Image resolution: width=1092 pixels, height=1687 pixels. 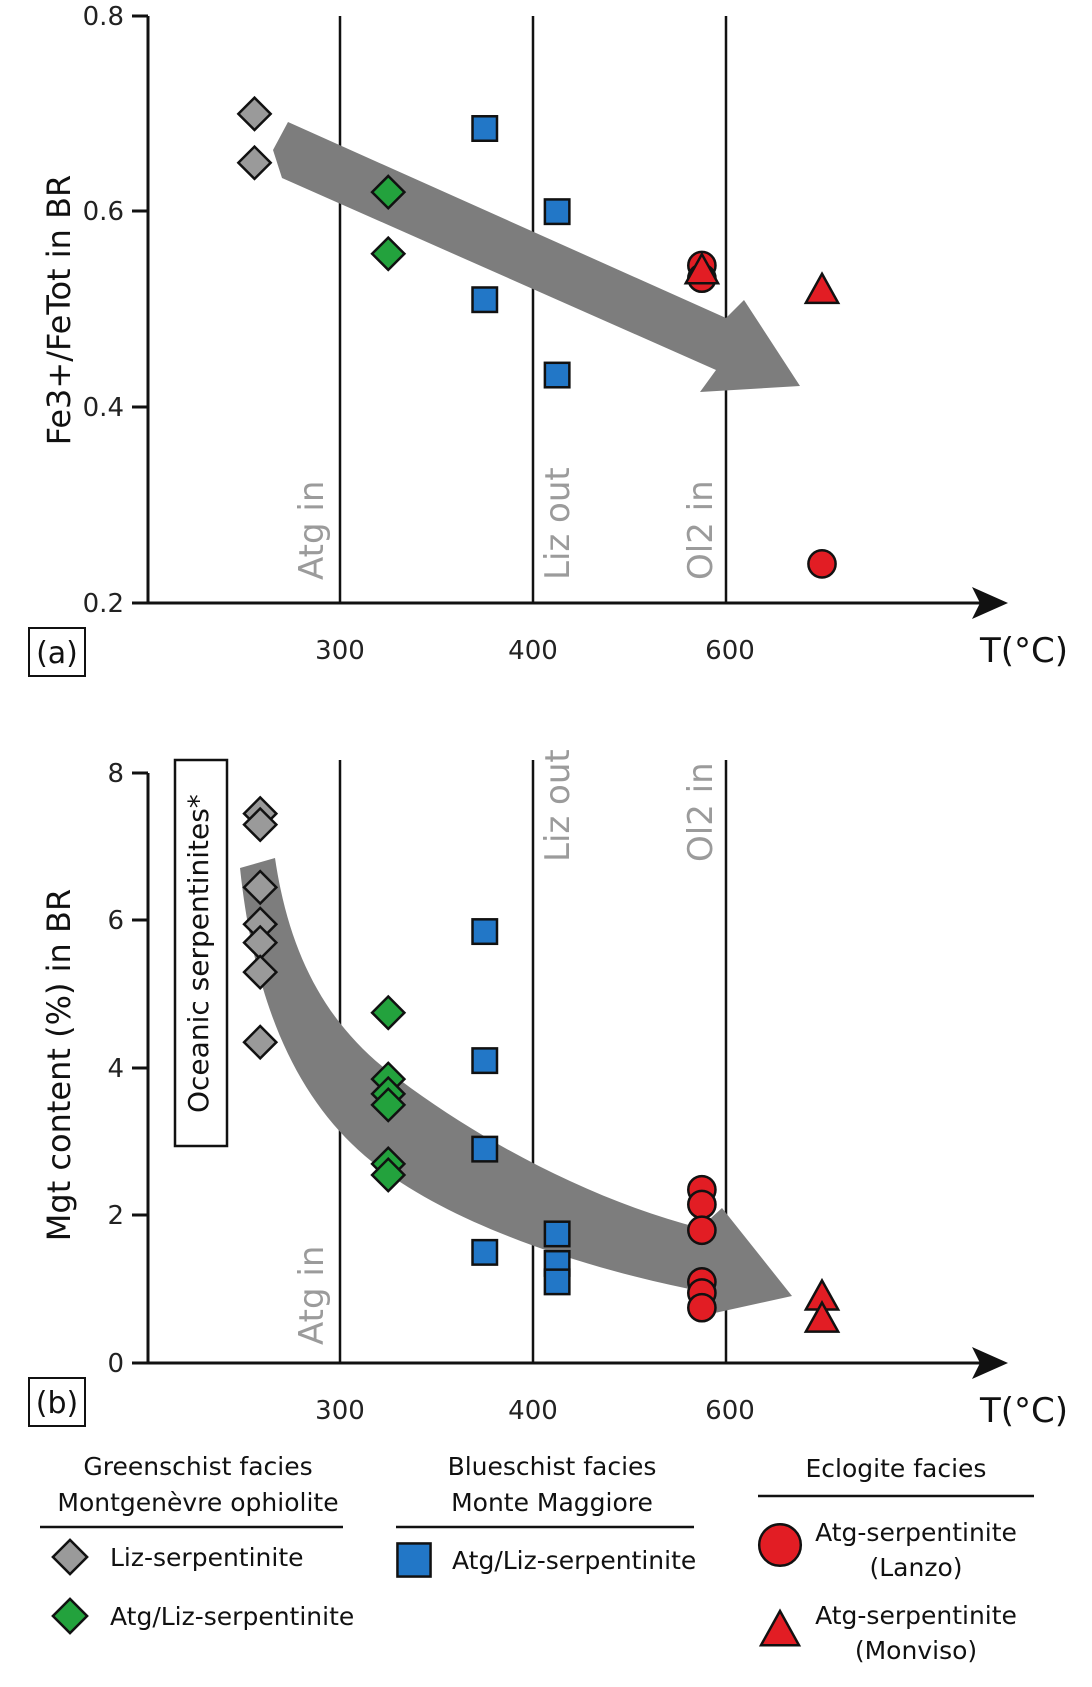 I want to click on panel-b-tag-box, so click(x=57, y=1402).